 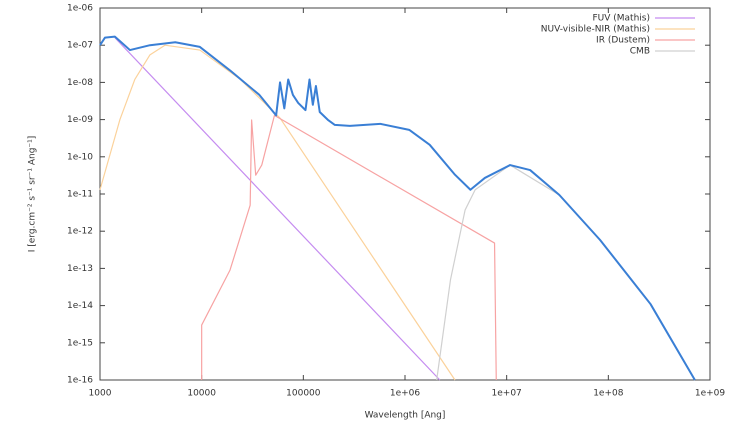 I want to click on y-tick-label: 1e-11, so click(x=80, y=195).